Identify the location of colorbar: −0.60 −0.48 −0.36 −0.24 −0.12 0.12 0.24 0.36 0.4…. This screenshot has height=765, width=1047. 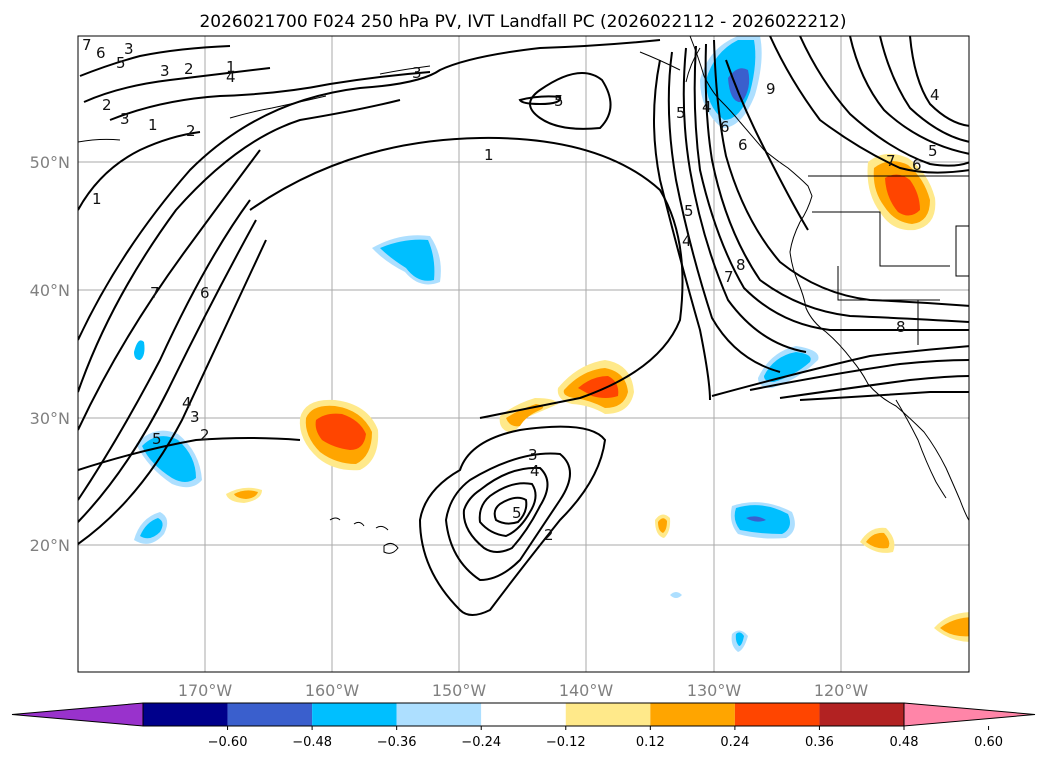
(523, 726).